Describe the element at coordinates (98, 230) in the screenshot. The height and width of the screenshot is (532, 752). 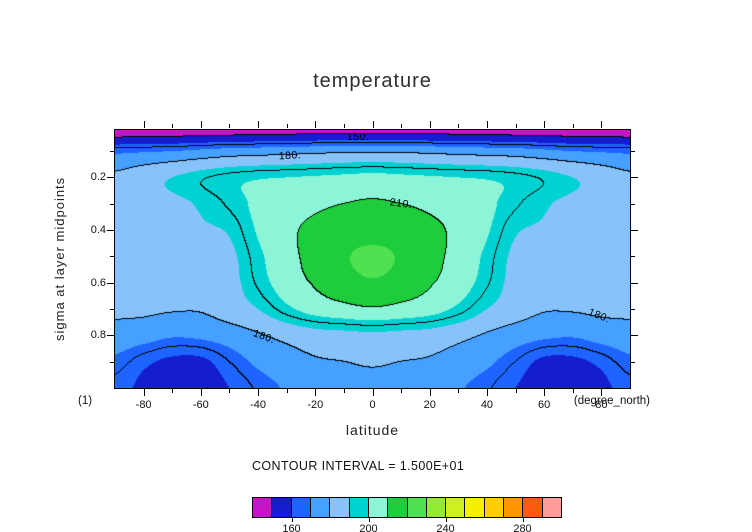
I see `y-tick-label: 0.4` at that location.